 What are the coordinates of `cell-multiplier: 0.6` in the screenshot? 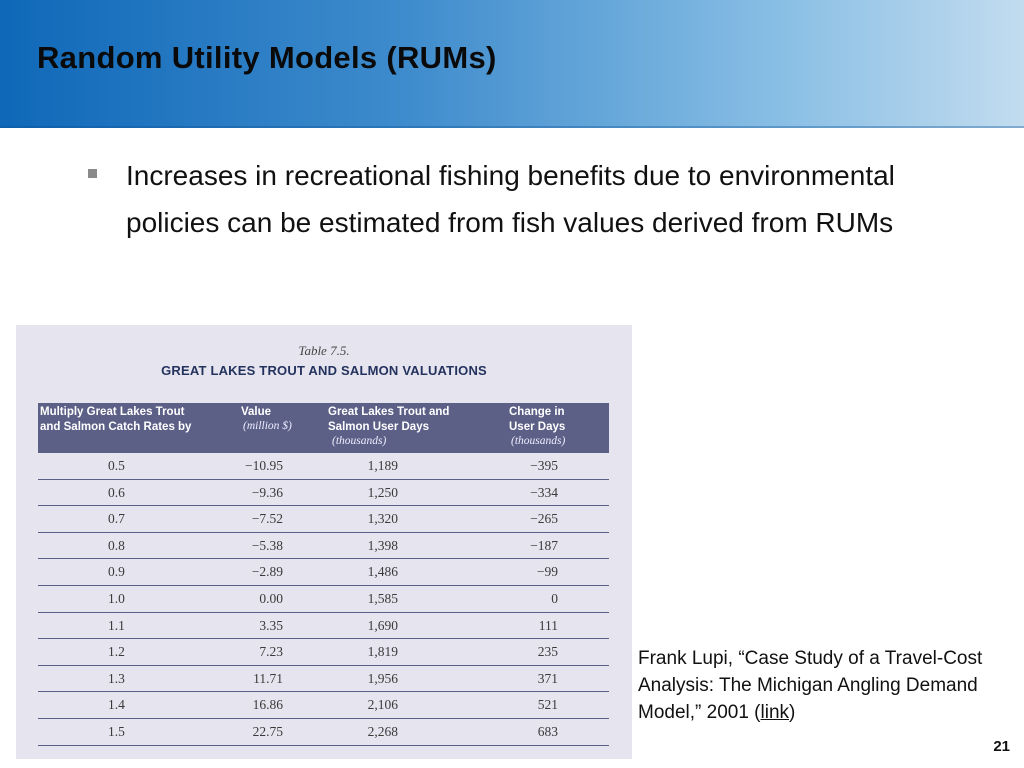 It's located at (116, 492).